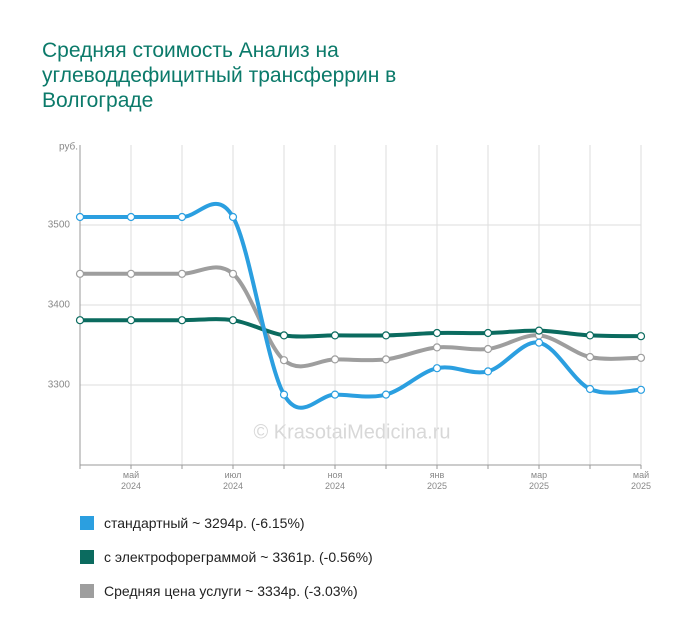 Image resolution: width=700 pixels, height=641 pixels. I want to click on legend-item: Средняя цена услуги ~ 3334р. (-3.03%), so click(219, 591).